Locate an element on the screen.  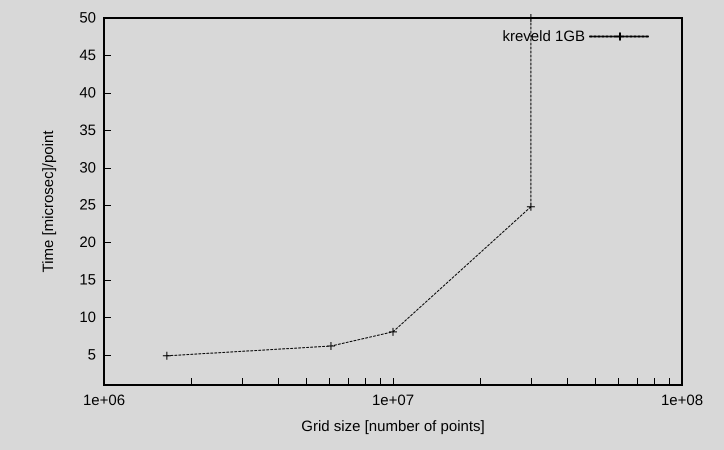
y-tick-label: 15 is located at coordinates (87, 280).